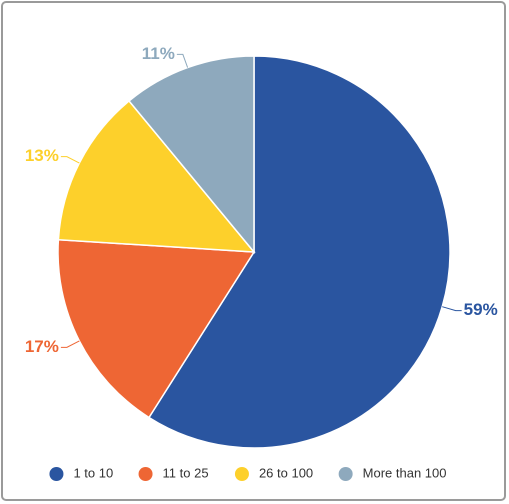 This screenshot has width=509, height=504. Describe the element at coordinates (286, 472) in the screenshot. I see `legend-label: 26 to 100` at that location.